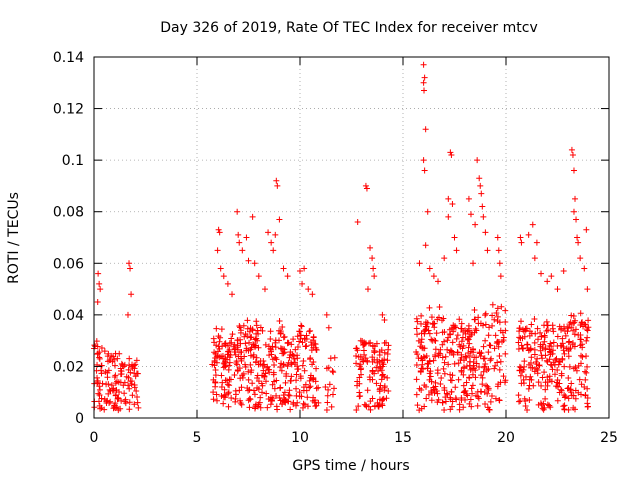 The image size is (640, 480). I want to click on y-tick-label: 0.04, so click(68, 316).